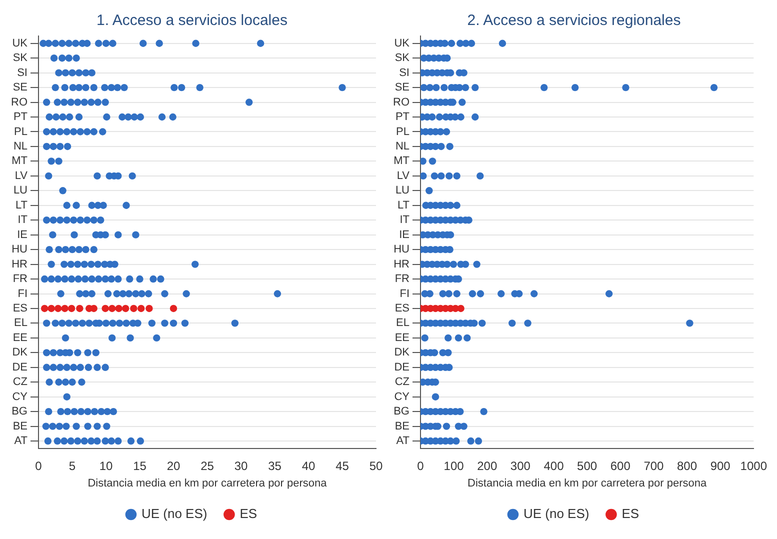 The image size is (777, 539). Describe the element at coordinates (192, 21) in the screenshot. I see `chart-title: 1. Acceso a servicios locales` at that location.